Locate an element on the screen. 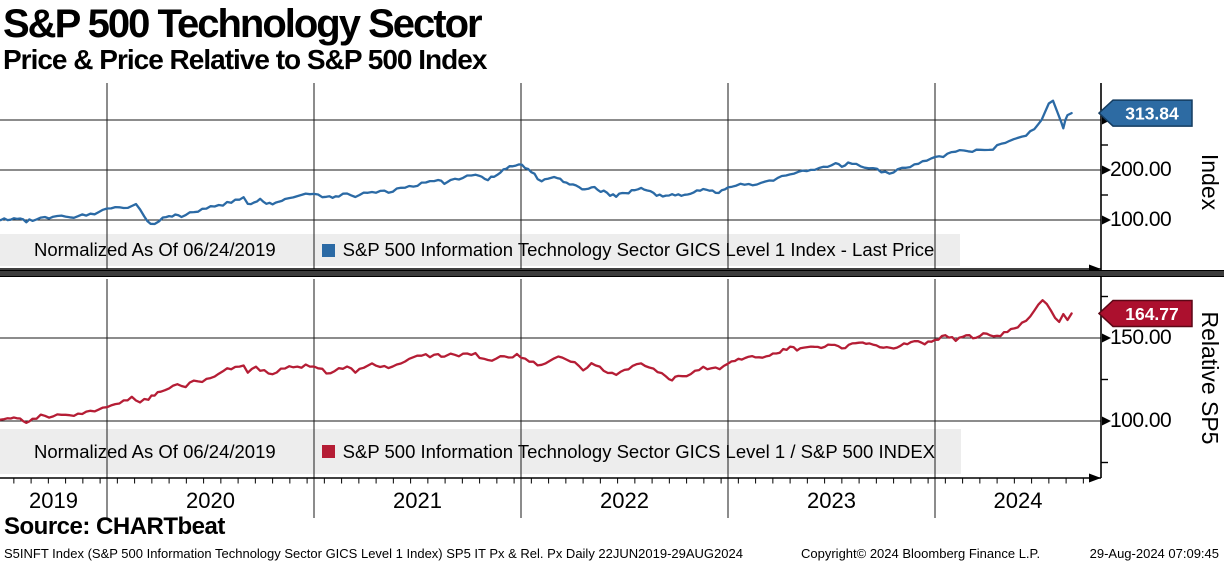  source-label: Source: CHARTbeat is located at coordinates (114, 526).